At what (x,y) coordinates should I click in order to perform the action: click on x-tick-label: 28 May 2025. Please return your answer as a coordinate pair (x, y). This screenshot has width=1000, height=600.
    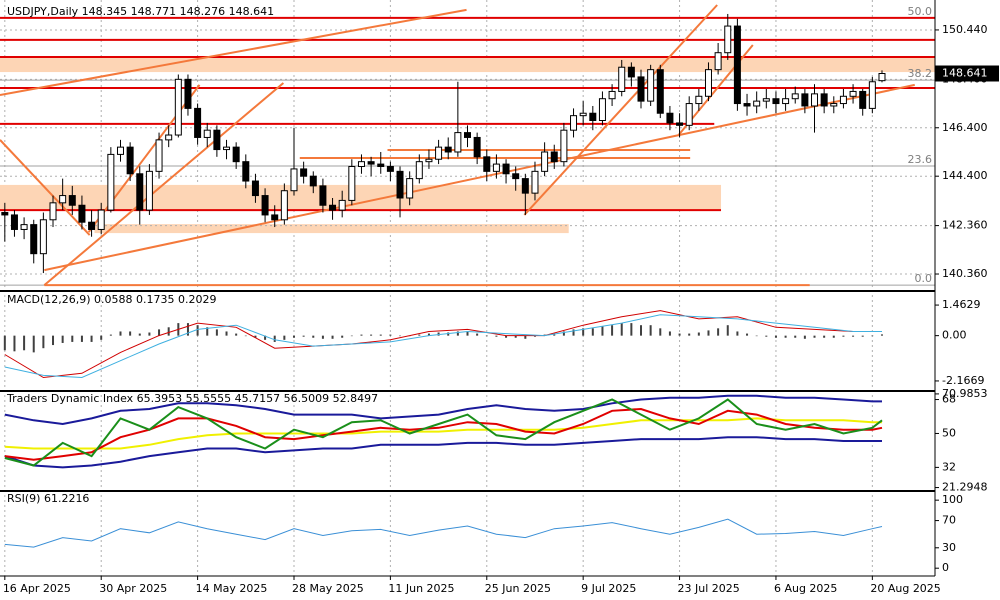
    Looking at the image, I should click on (328, 588).